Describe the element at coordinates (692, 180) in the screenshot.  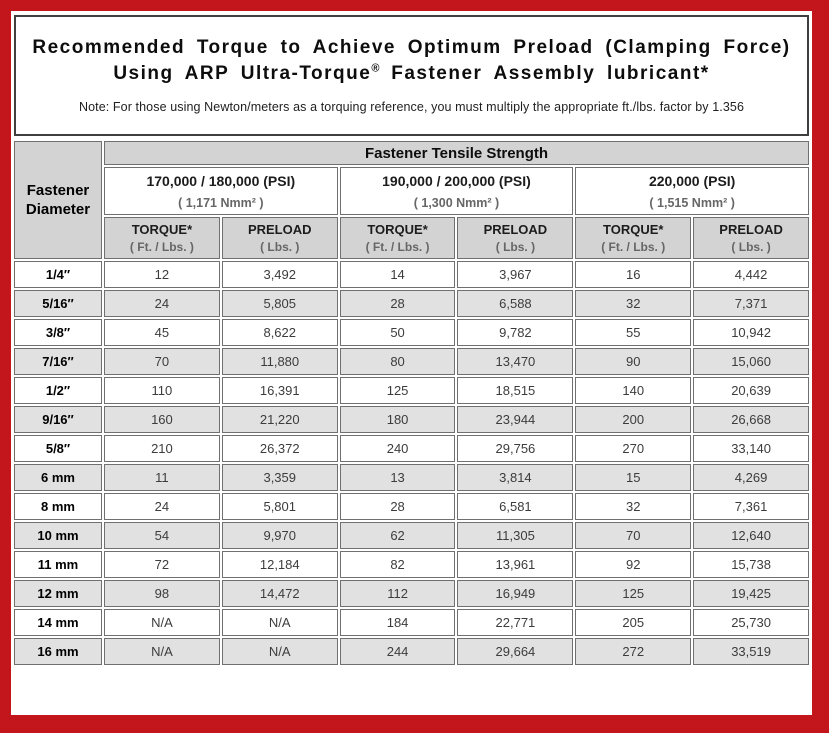
I see `psi-label: 220,000 (PSI)` at that location.